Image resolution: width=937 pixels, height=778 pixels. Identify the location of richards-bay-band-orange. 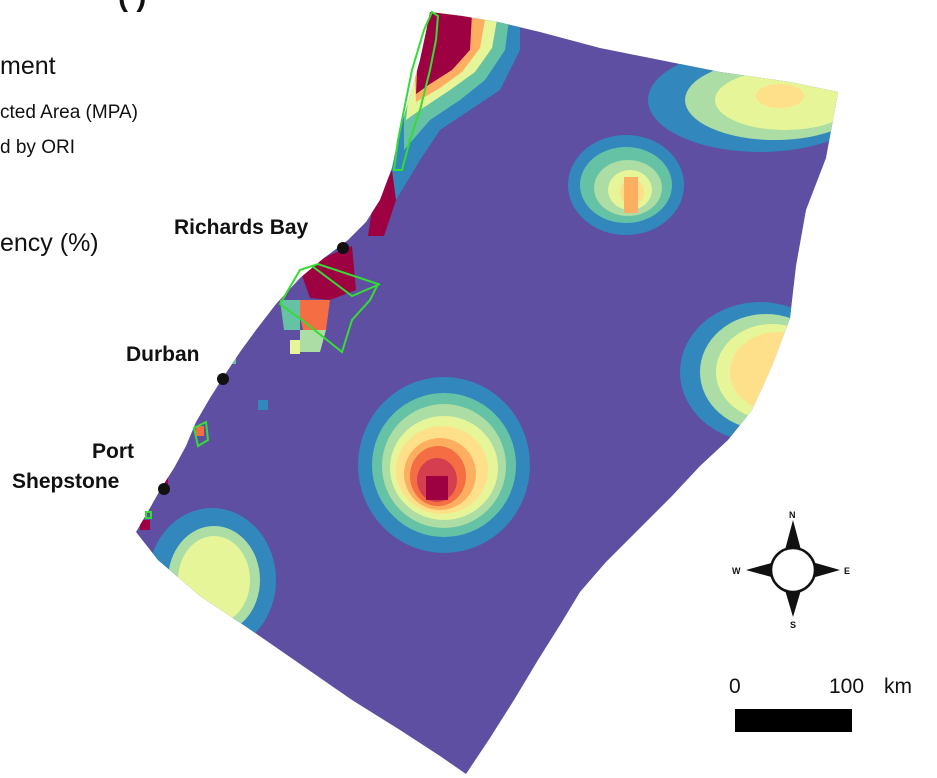
(313, 317).